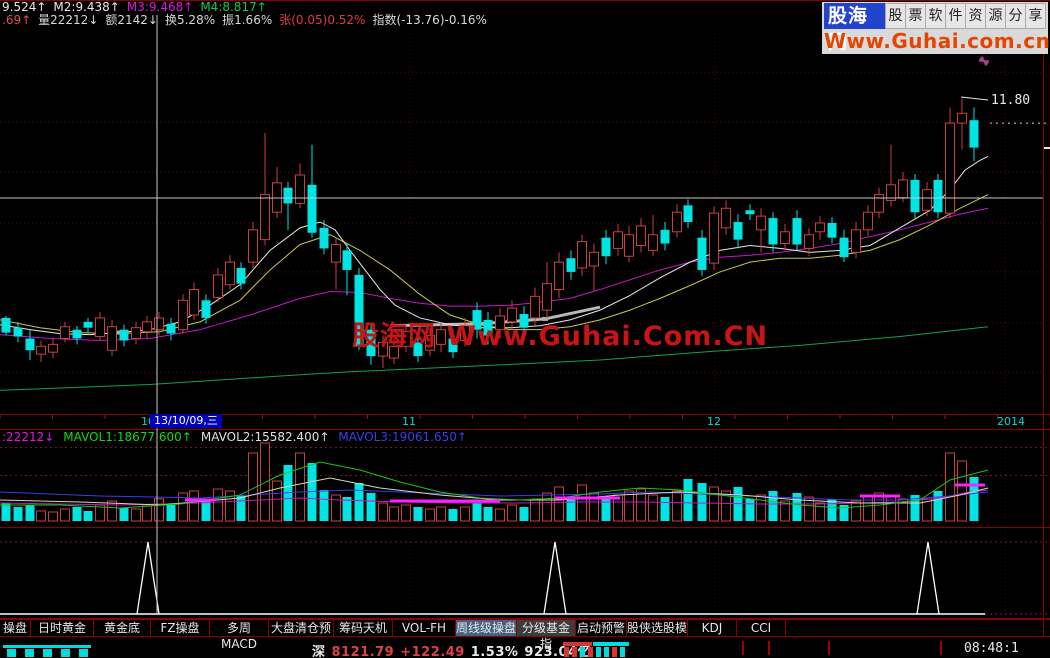 This screenshot has width=1050, height=658. I want to click on logo-tagline: 股票软件资源分享, so click(965, 16).